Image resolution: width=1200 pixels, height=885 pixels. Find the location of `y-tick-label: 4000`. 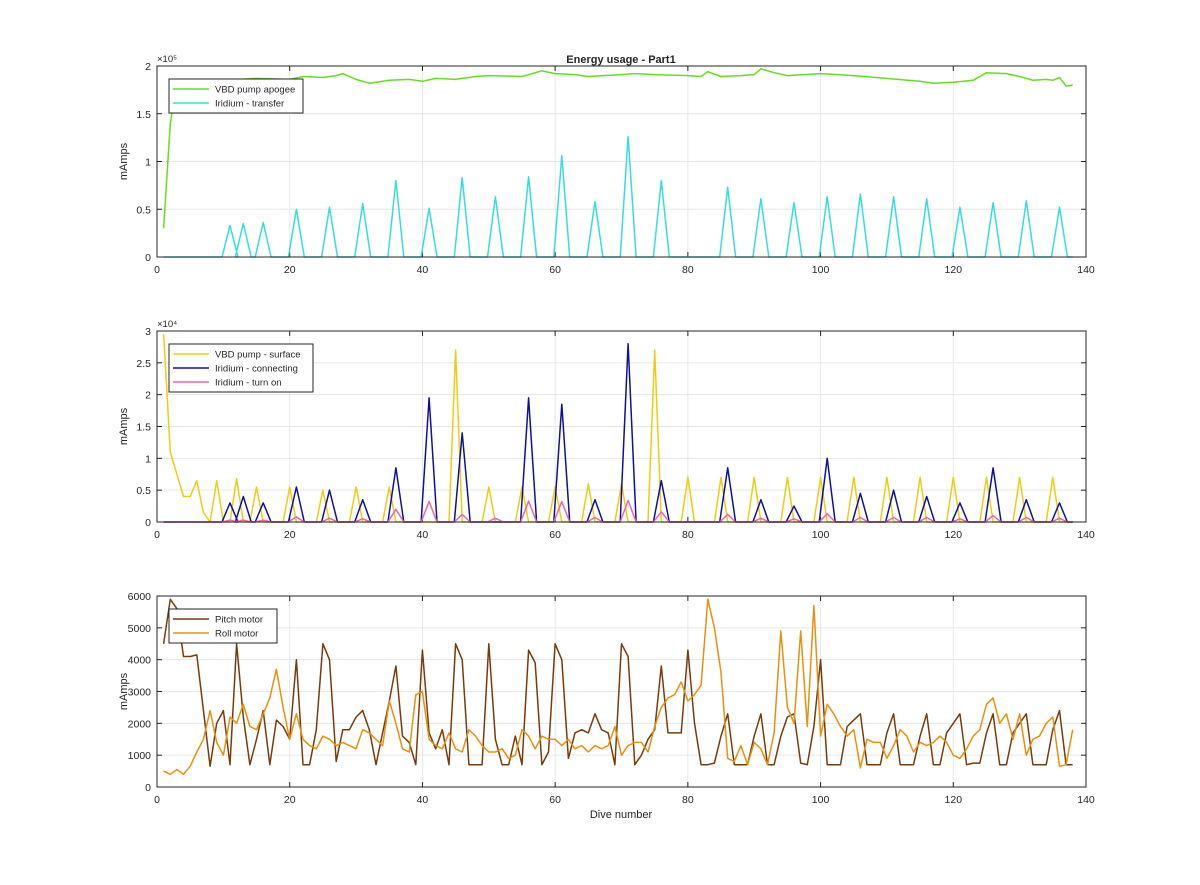

y-tick-label: 4000 is located at coordinates (140, 661).